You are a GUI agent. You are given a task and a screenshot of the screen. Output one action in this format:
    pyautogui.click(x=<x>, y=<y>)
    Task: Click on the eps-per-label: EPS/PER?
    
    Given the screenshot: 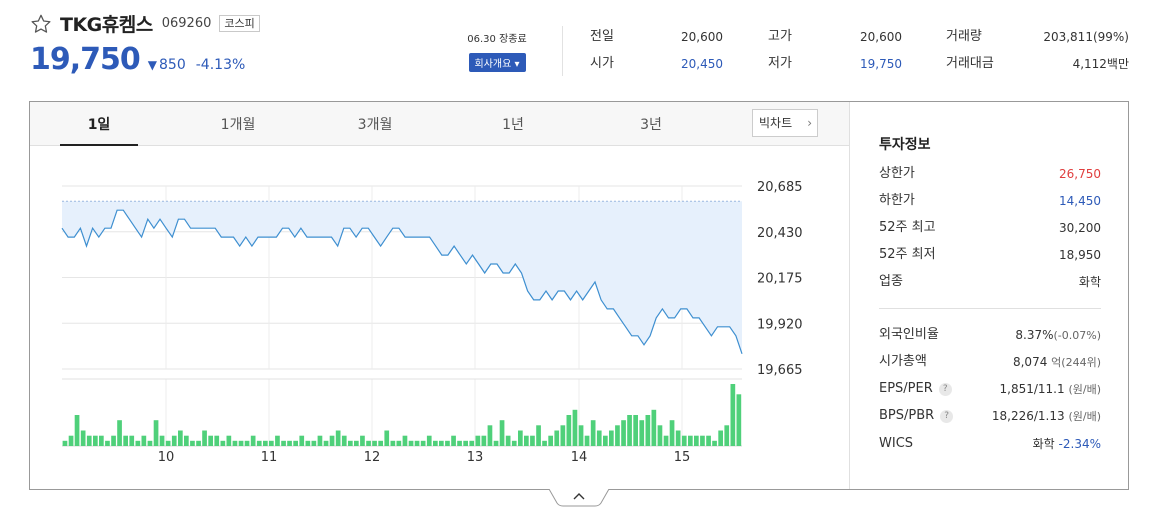 What is the action you would take?
    pyautogui.click(x=915, y=389)
    